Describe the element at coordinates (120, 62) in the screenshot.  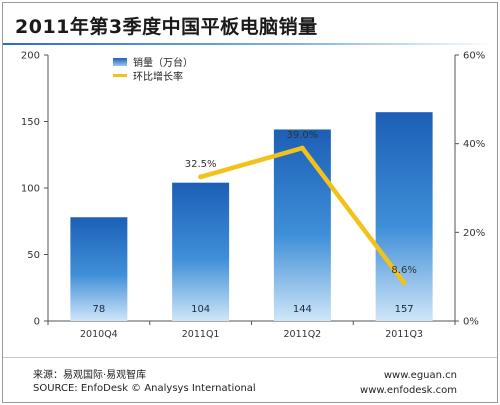
I see `legend-swatch-sales` at that location.